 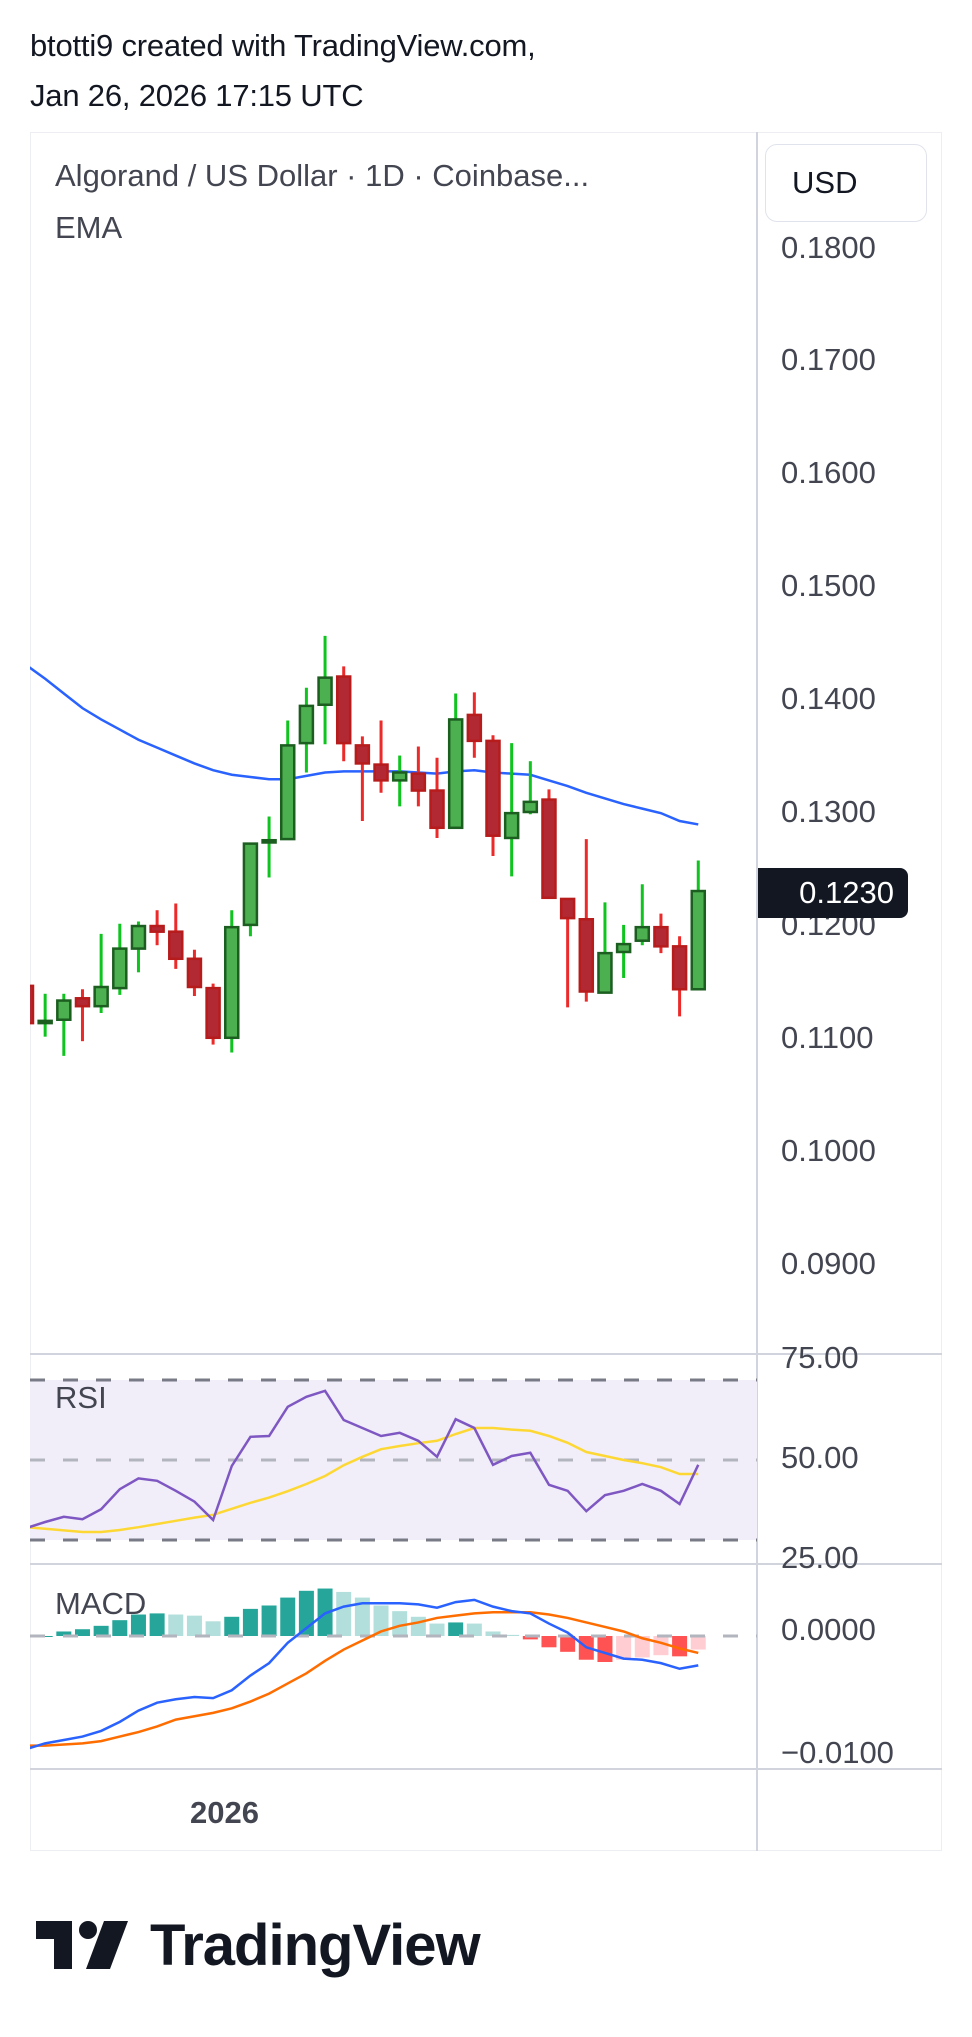 What do you see at coordinates (837, 1752) in the screenshot?
I see `macd-tick-label: −0.0100` at bounding box center [837, 1752].